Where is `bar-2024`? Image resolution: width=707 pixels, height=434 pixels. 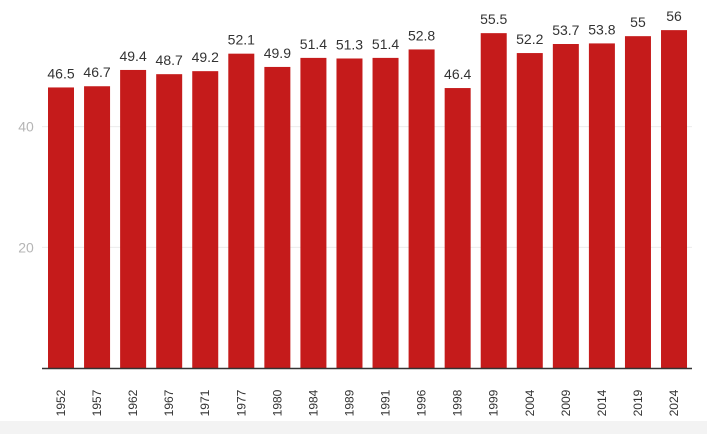 bar-2024 is located at coordinates (674, 199).